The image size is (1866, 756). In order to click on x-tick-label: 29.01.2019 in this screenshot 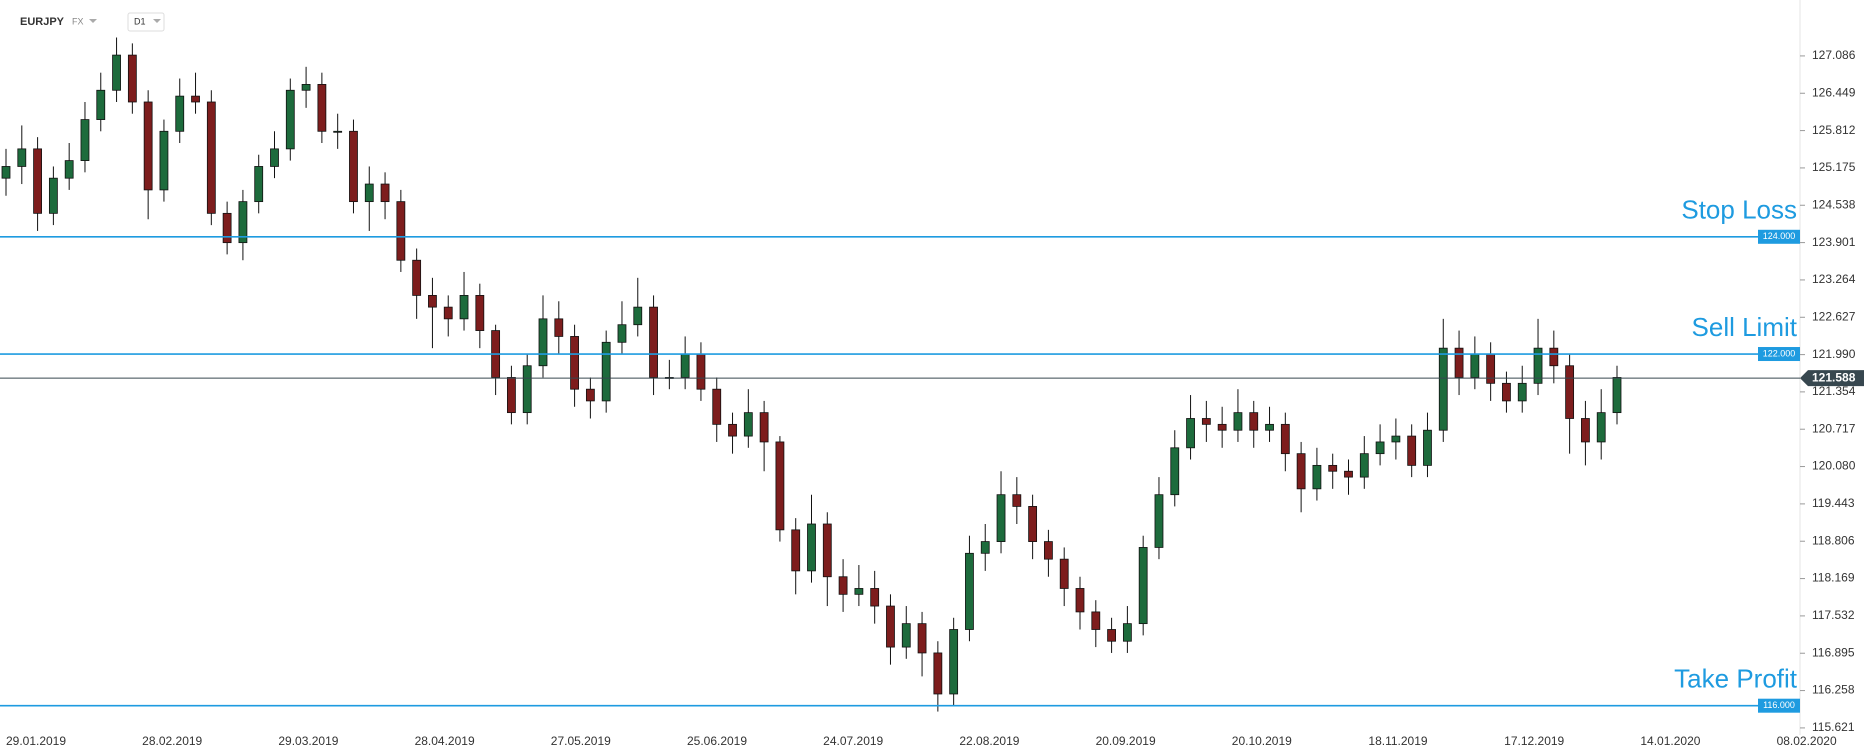, I will do `click(36, 741)`.